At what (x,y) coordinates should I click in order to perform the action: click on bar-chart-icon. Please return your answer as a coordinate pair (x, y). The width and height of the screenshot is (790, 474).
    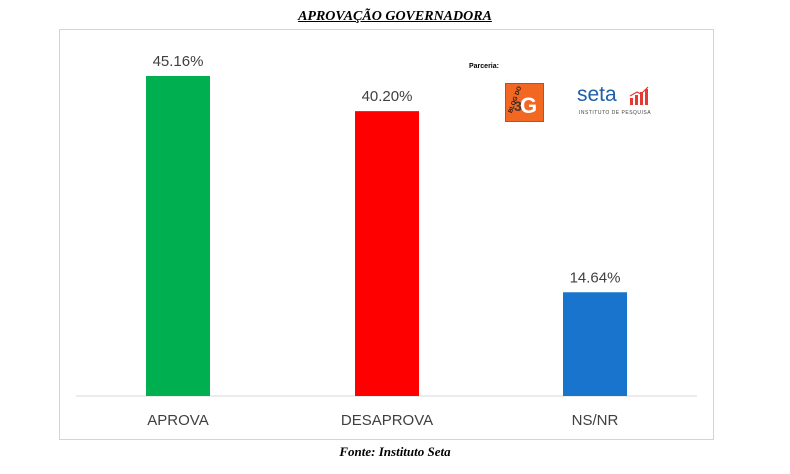
    Looking at the image, I should click on (639, 95).